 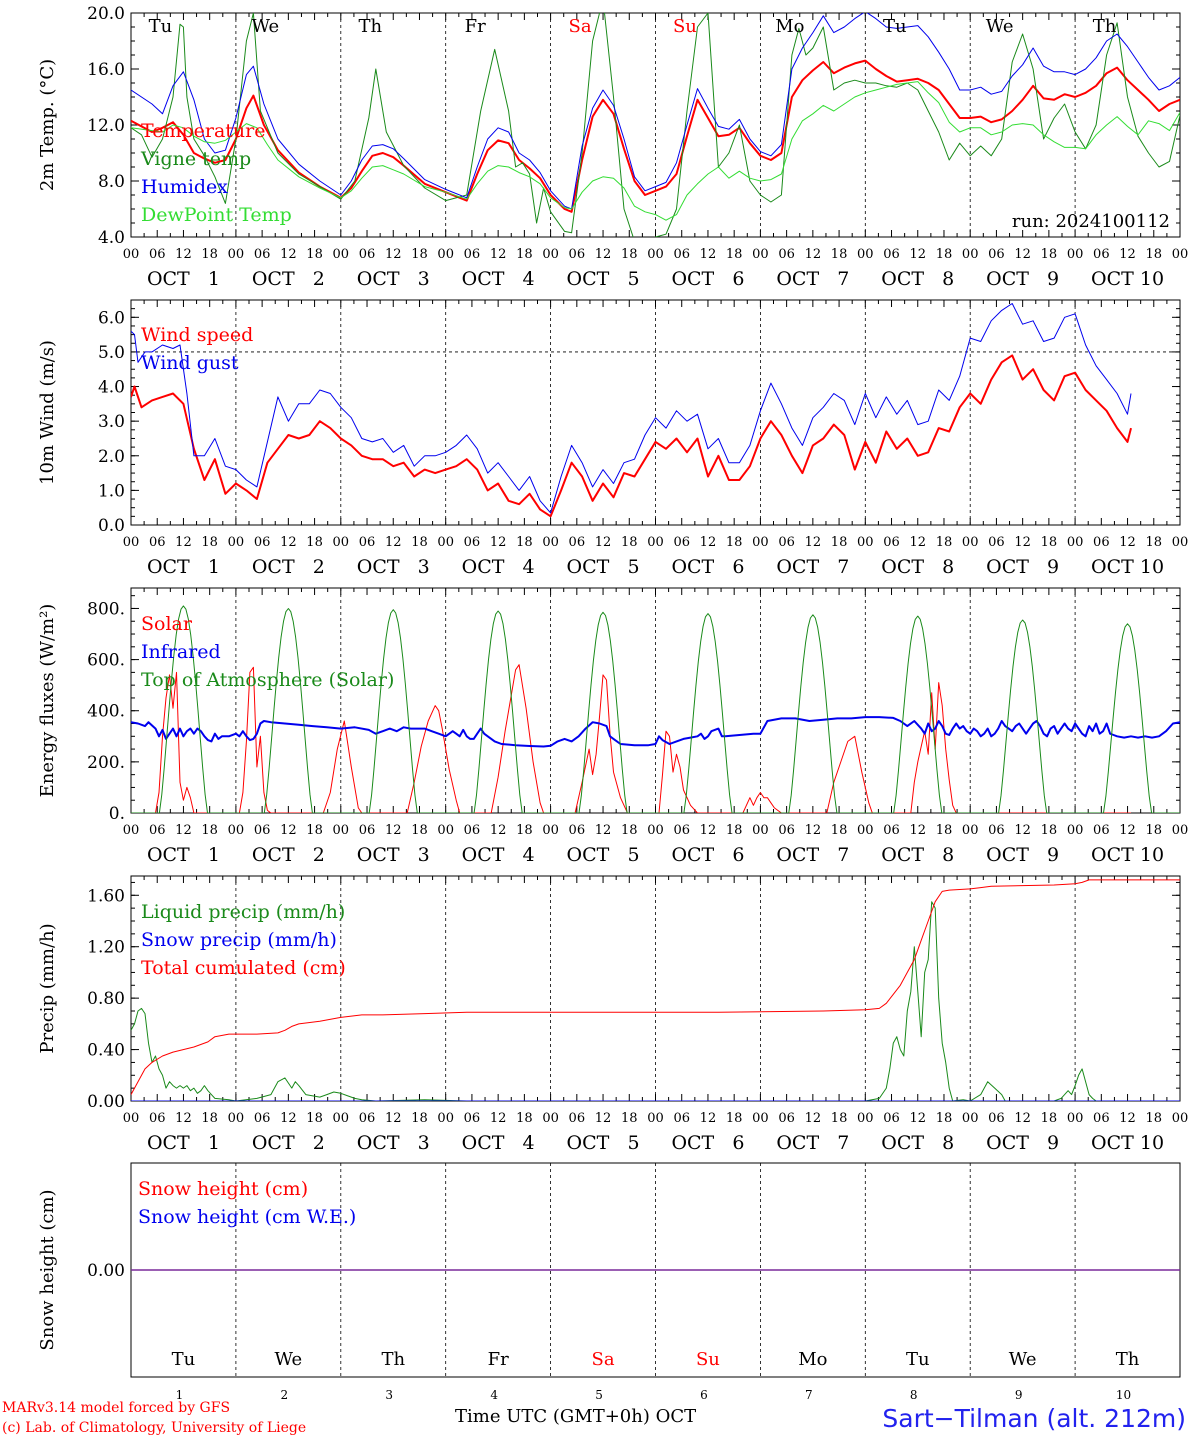 I want to click on y-tick-label: 12.0, so click(x=106, y=126).